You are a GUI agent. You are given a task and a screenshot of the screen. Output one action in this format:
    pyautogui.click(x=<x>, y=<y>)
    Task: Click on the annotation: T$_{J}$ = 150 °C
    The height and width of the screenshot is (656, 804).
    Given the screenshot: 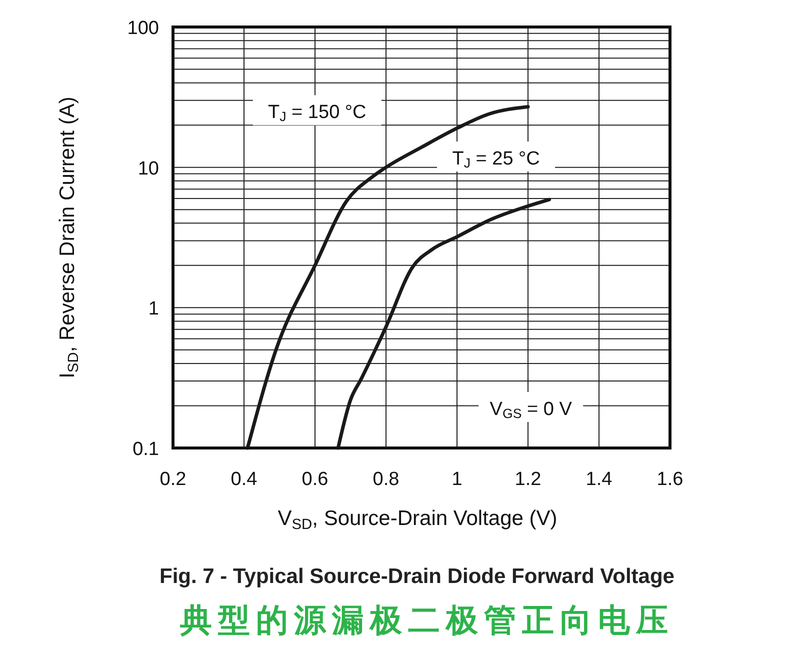 What is the action you would take?
    pyautogui.click(x=317, y=113)
    